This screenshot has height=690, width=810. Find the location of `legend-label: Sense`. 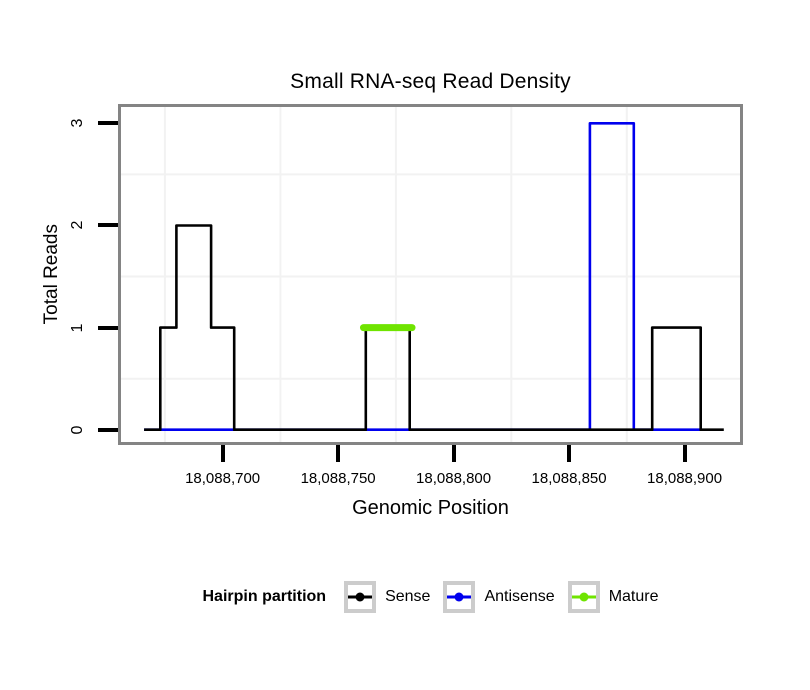

legend-label: Sense is located at coordinates (408, 596).